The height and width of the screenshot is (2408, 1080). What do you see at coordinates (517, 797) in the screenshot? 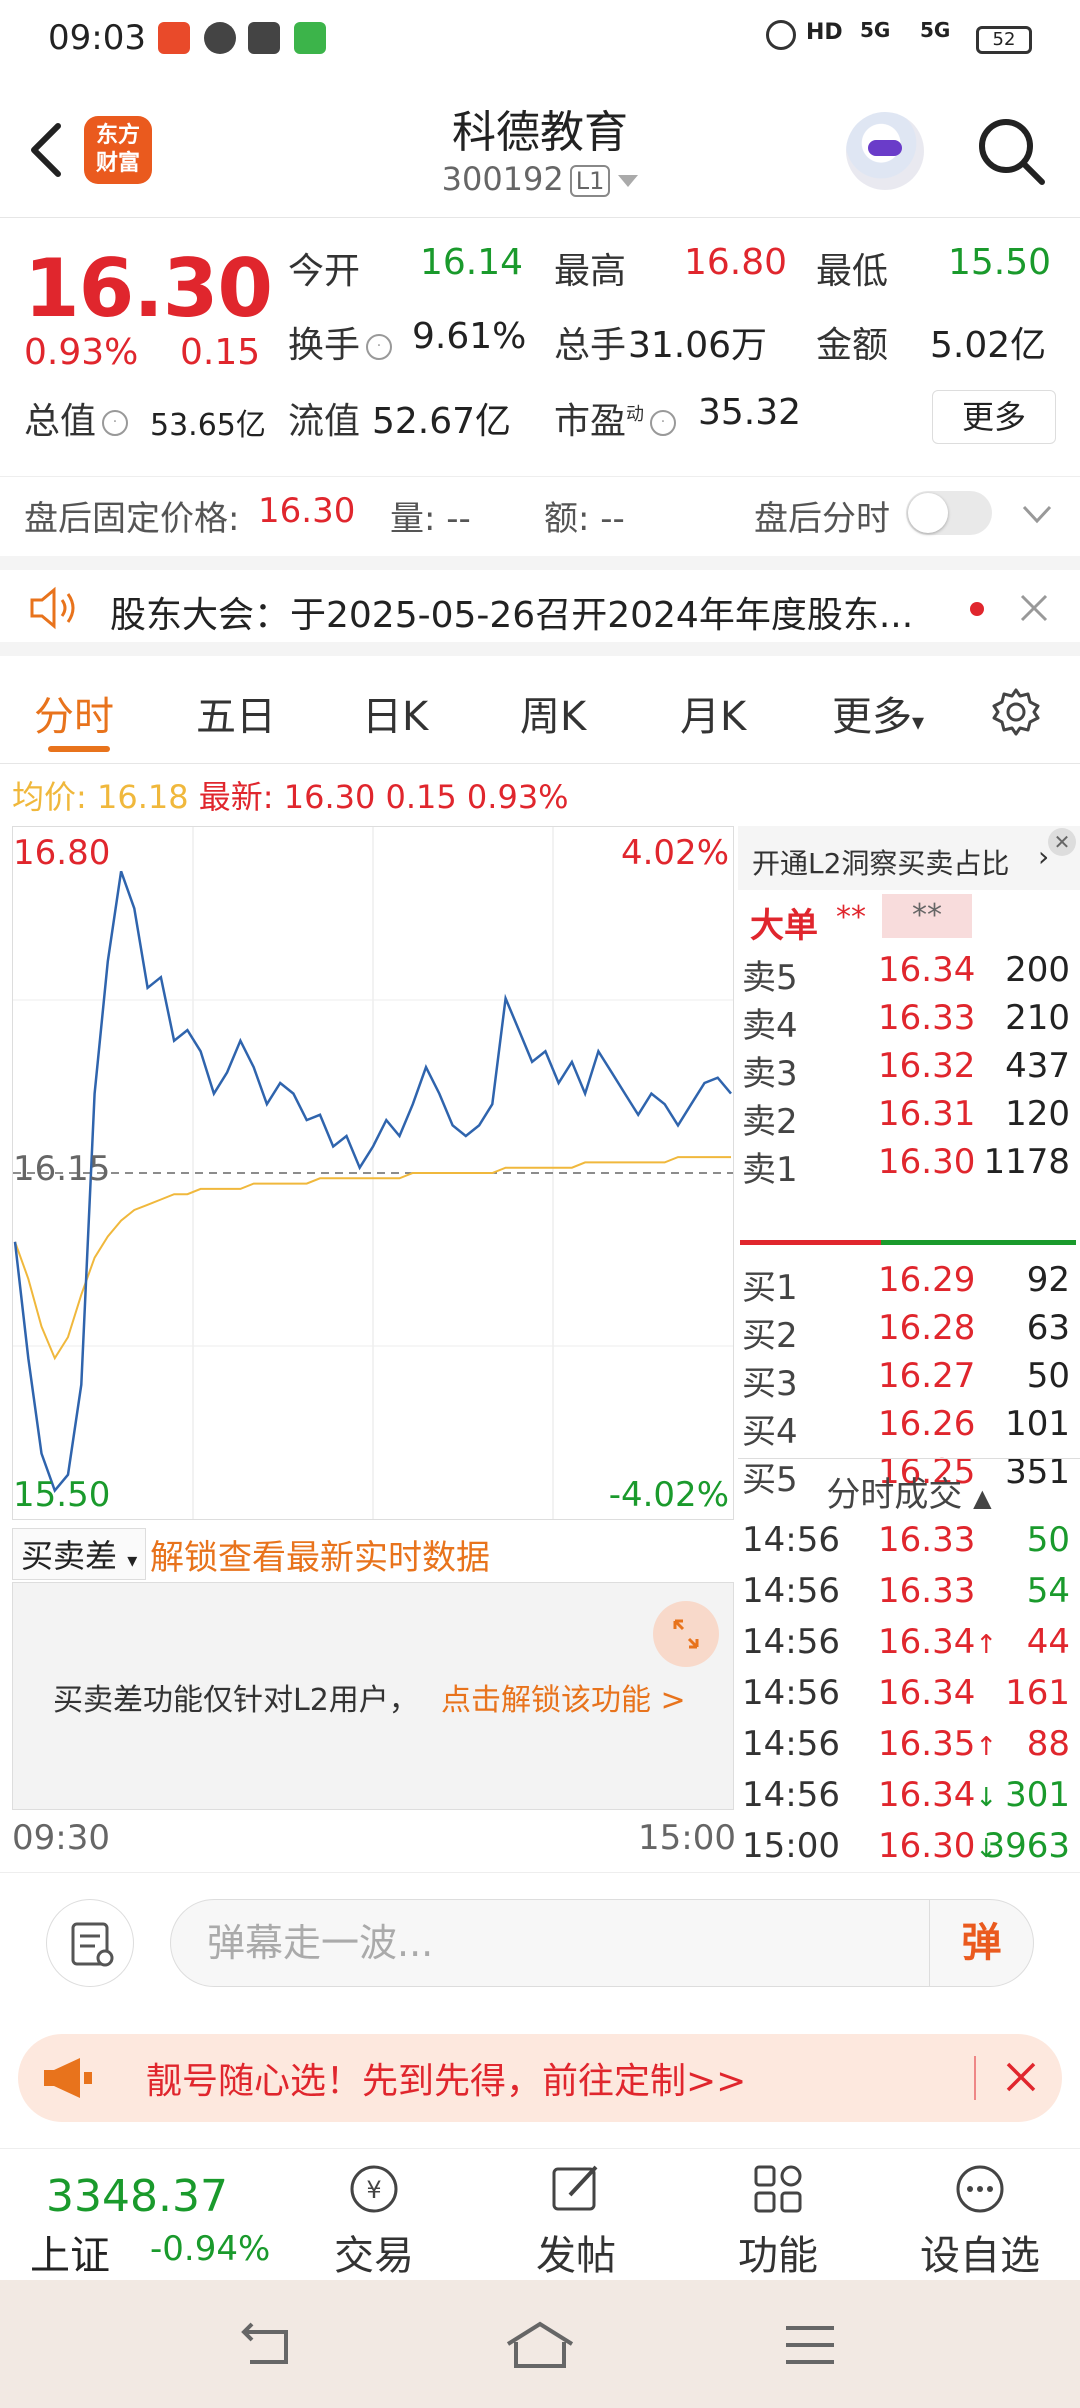
I see `last-pct: 0.93%` at bounding box center [517, 797].